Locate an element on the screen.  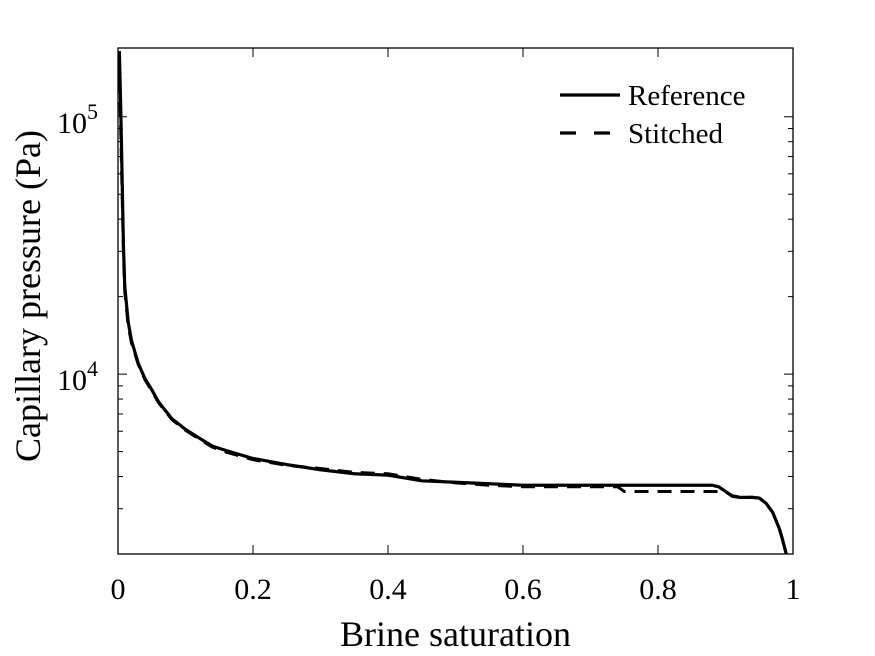
x-tick-label: 0.4 is located at coordinates (388, 589).